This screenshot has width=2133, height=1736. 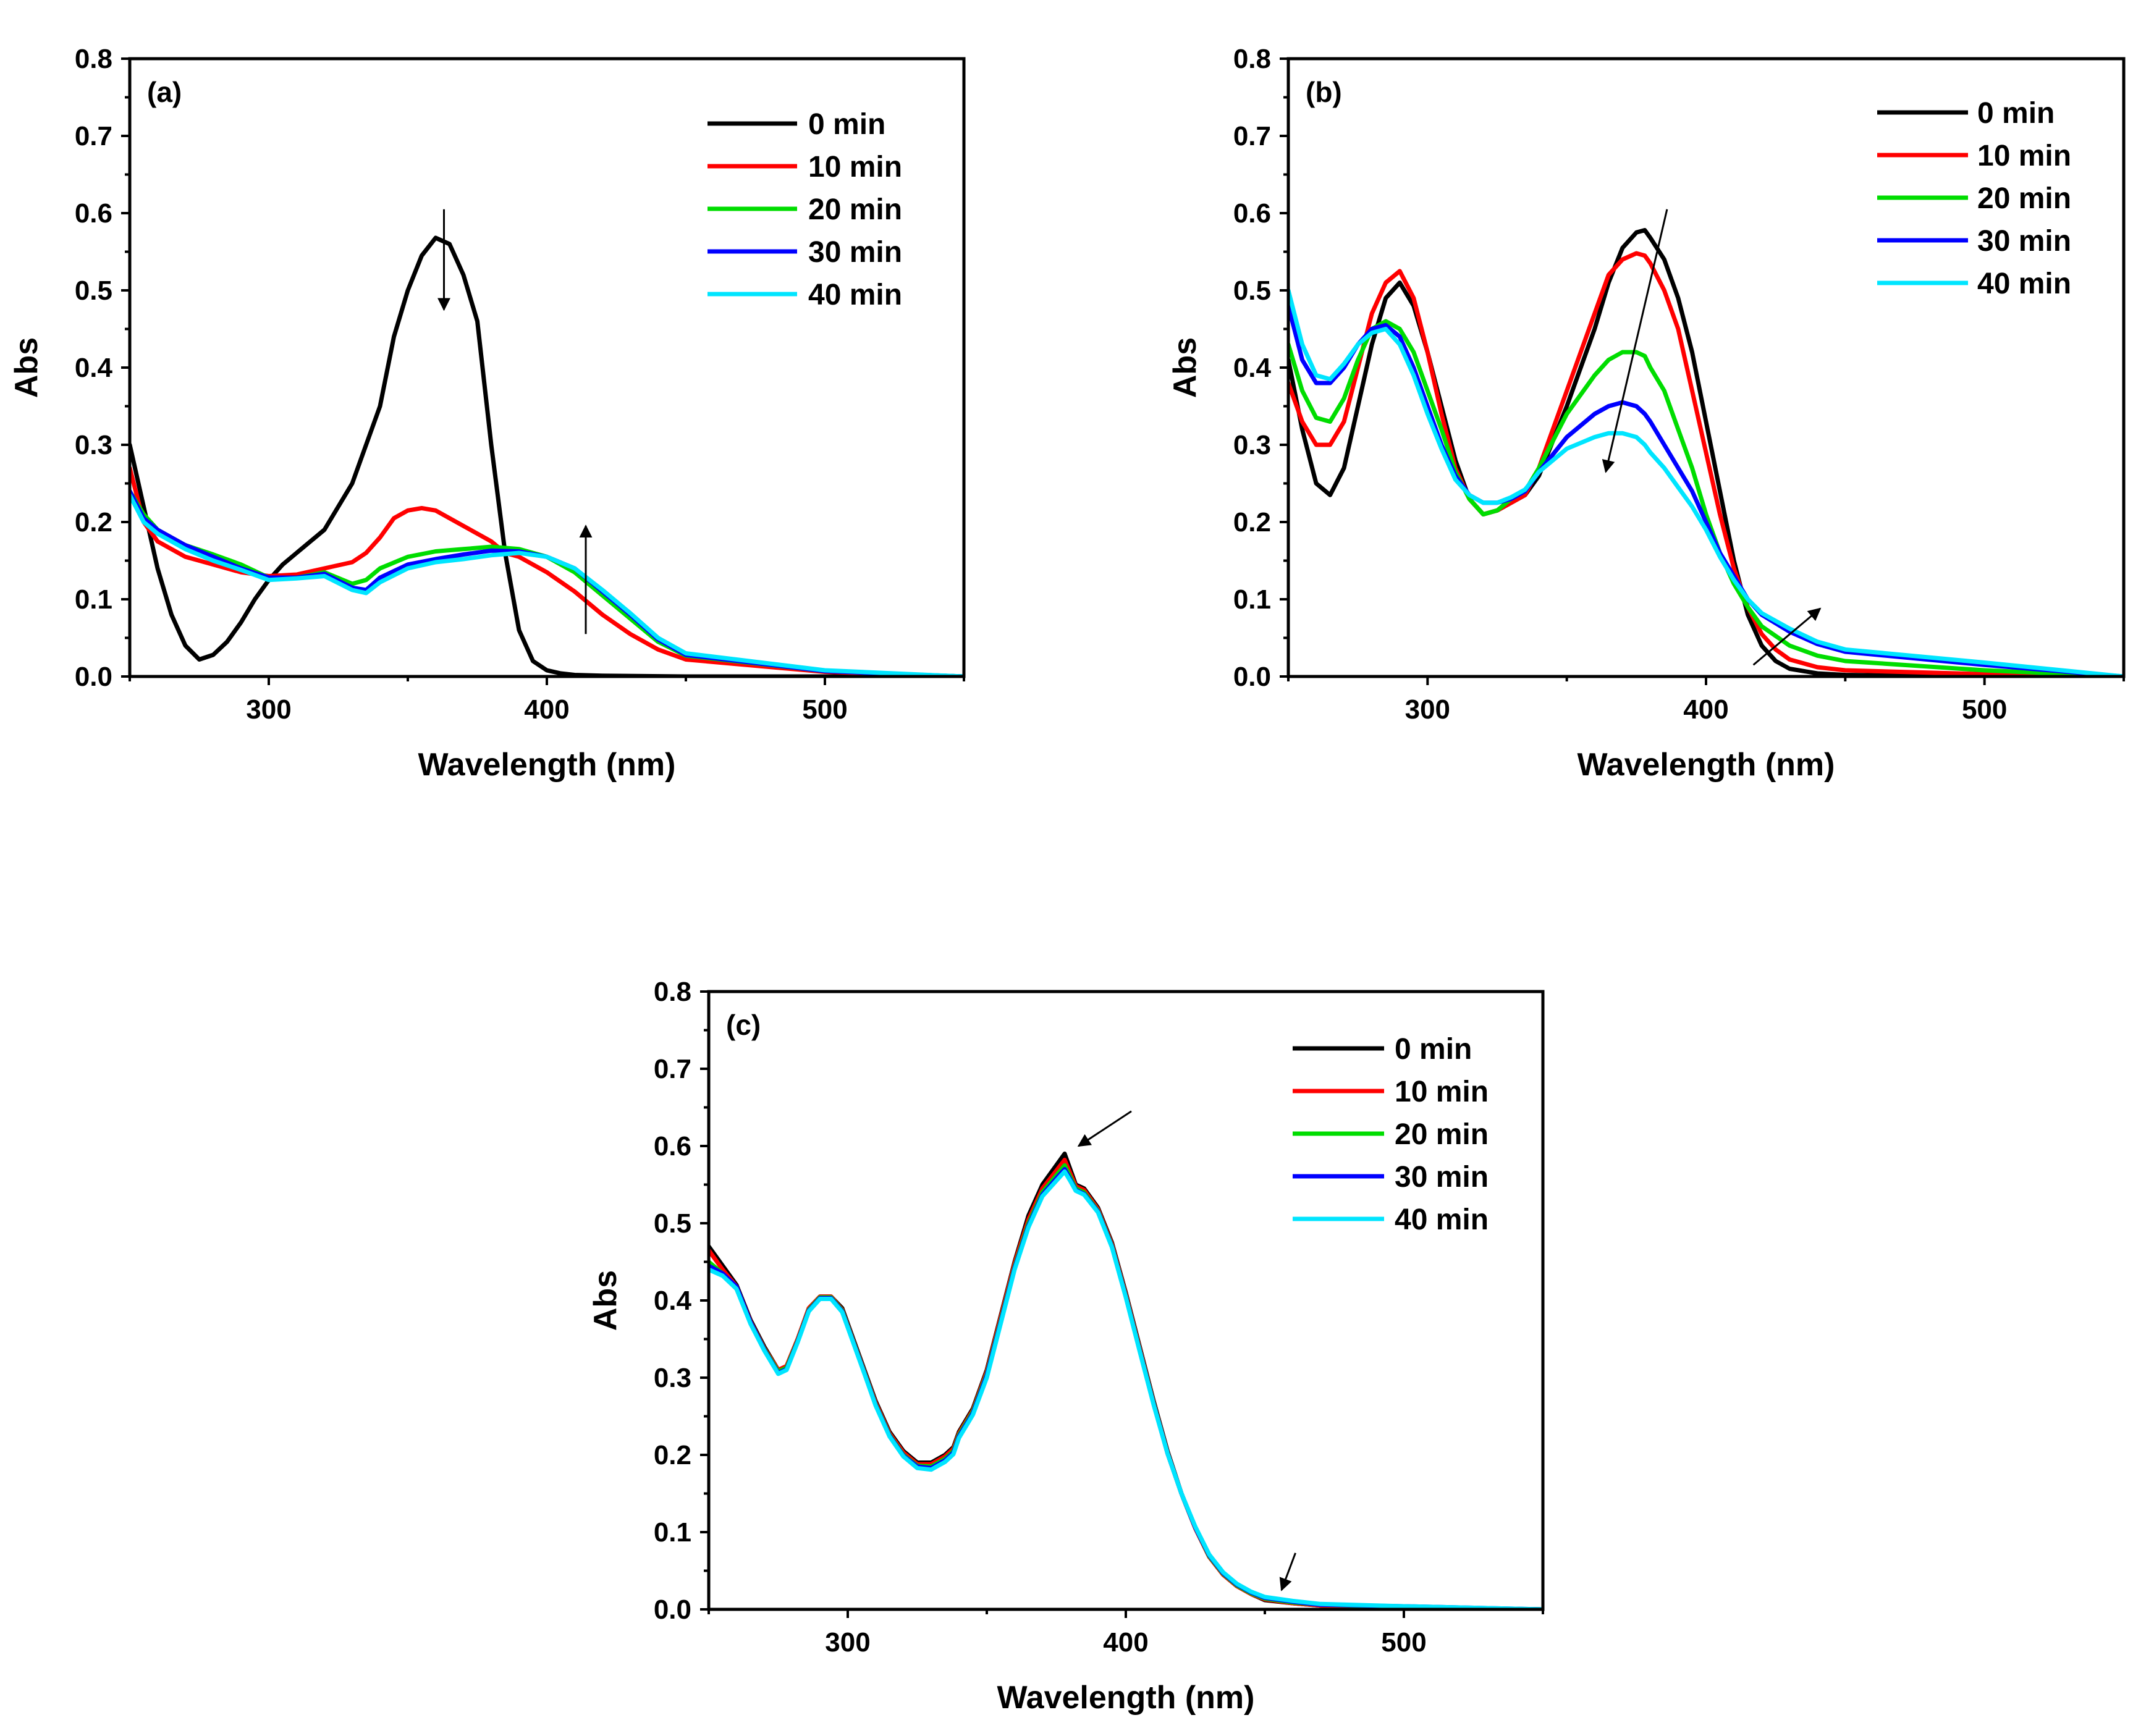 I want to click on series-line-20-min, so click(x=547, y=582).